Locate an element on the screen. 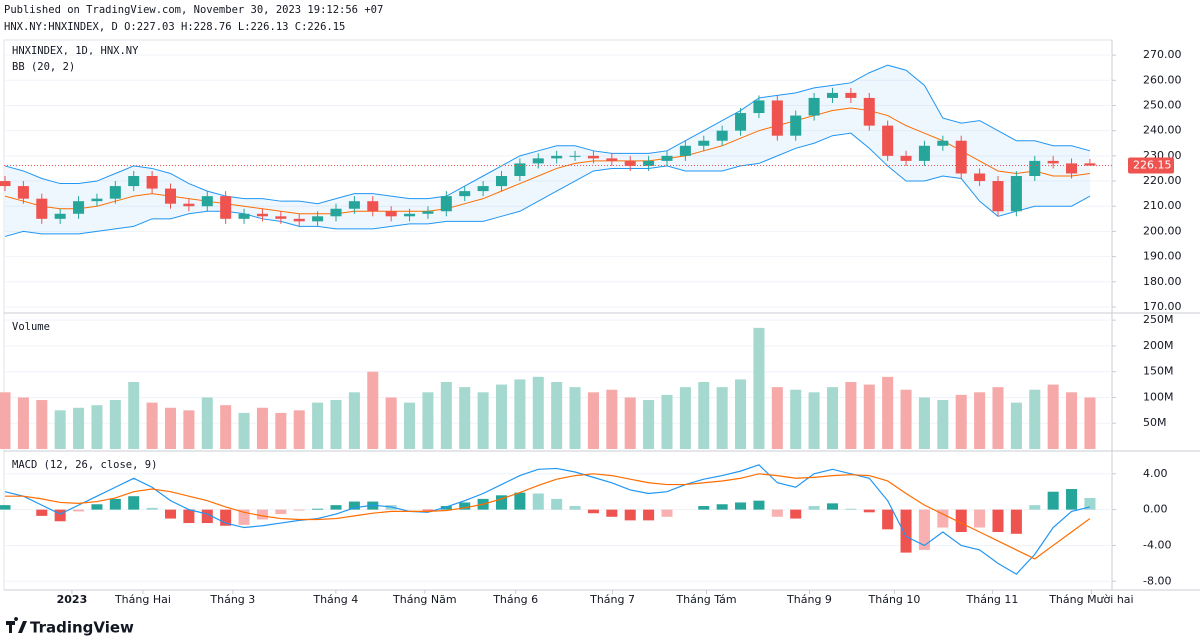  y-tick-label: -8.00 is located at coordinates (1157, 580).